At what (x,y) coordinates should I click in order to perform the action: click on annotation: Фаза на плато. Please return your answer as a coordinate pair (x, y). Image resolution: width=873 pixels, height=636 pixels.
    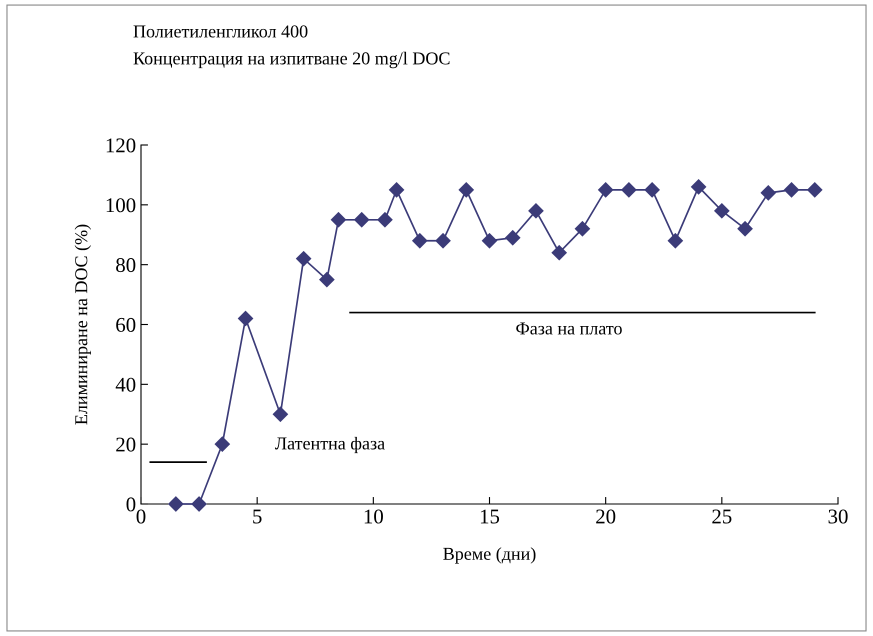
    Looking at the image, I should click on (569, 328).